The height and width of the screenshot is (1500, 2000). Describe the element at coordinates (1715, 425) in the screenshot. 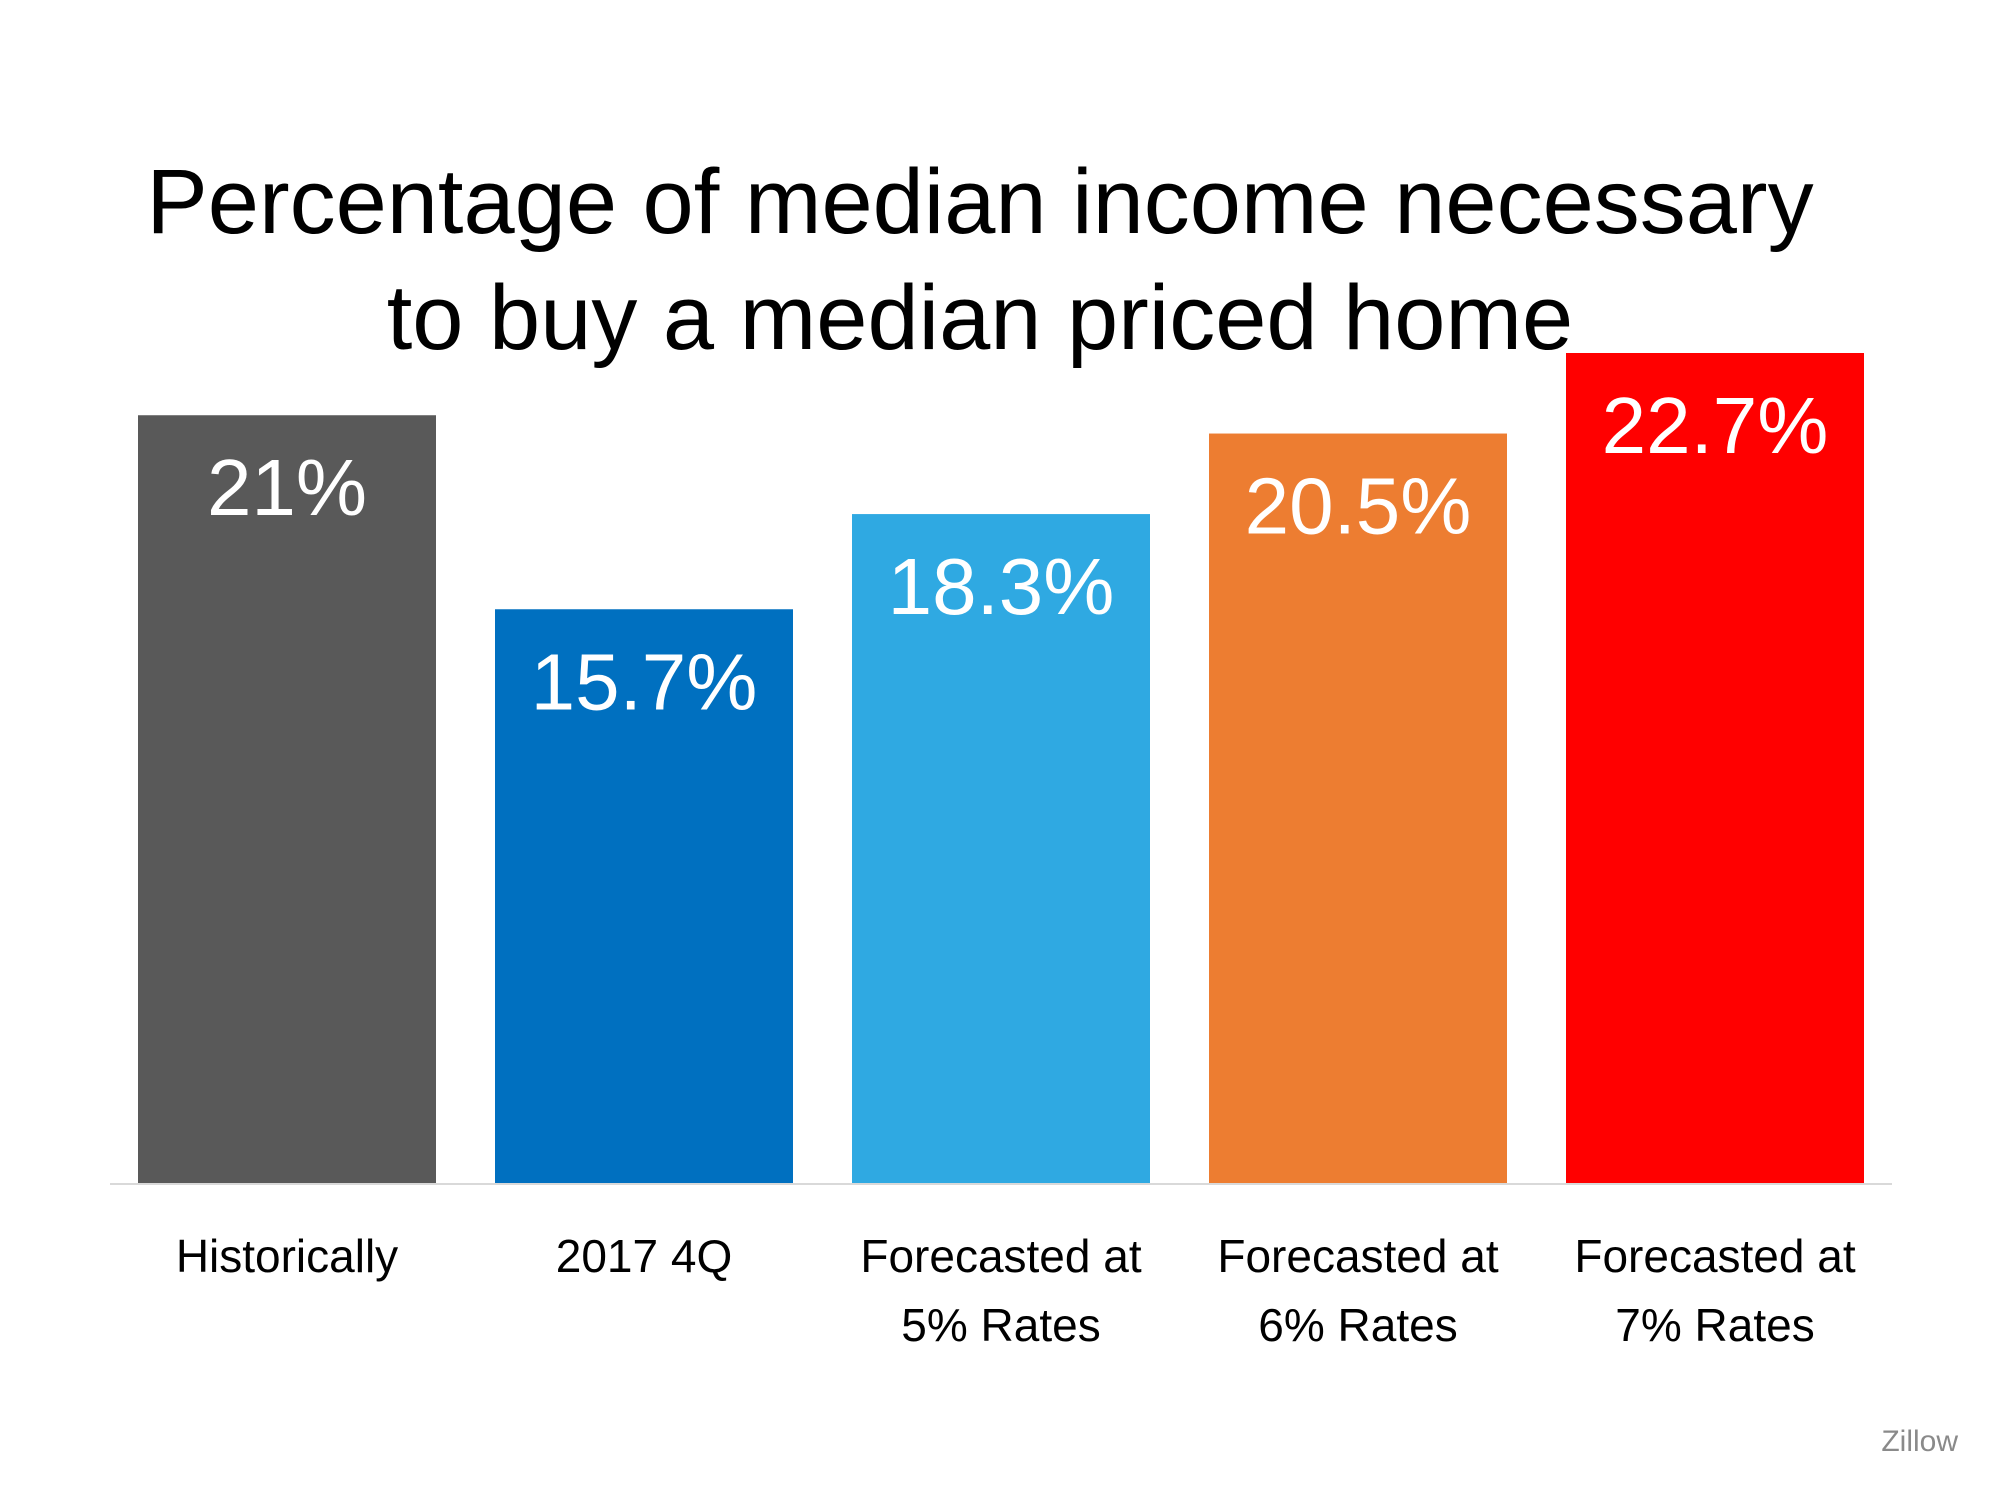

I see `bar-value-label-4: 22.7%` at that location.